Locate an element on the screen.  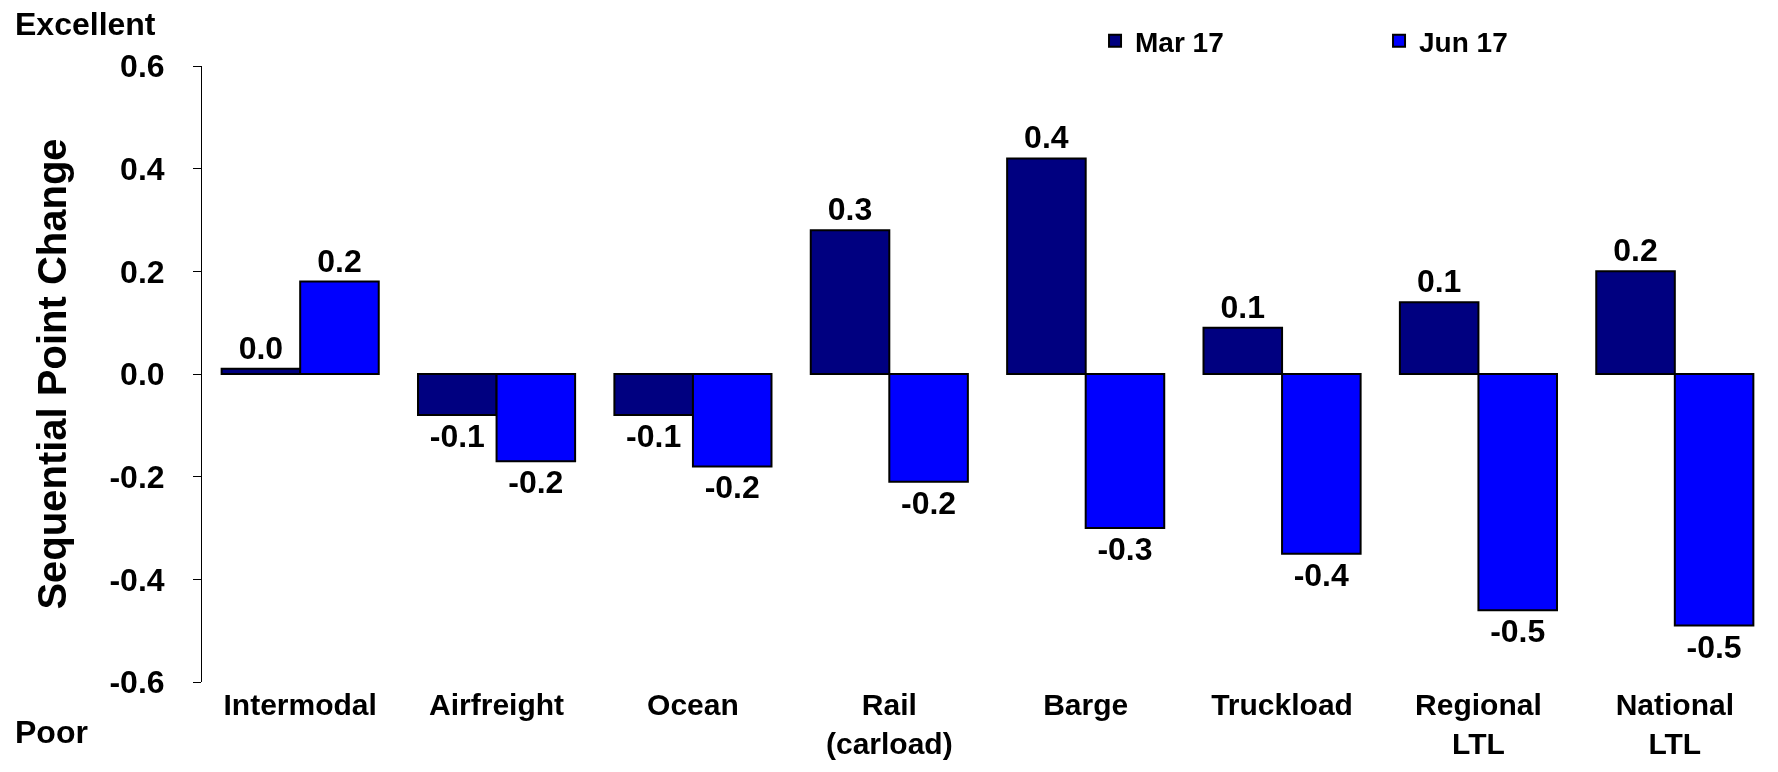
y-tick-label: 0.0 is located at coordinates (142, 374).